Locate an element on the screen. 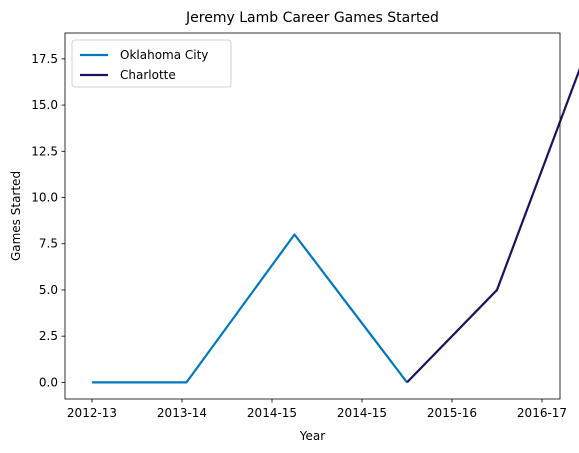  y-tick-label: 12.5 is located at coordinates (44, 151).